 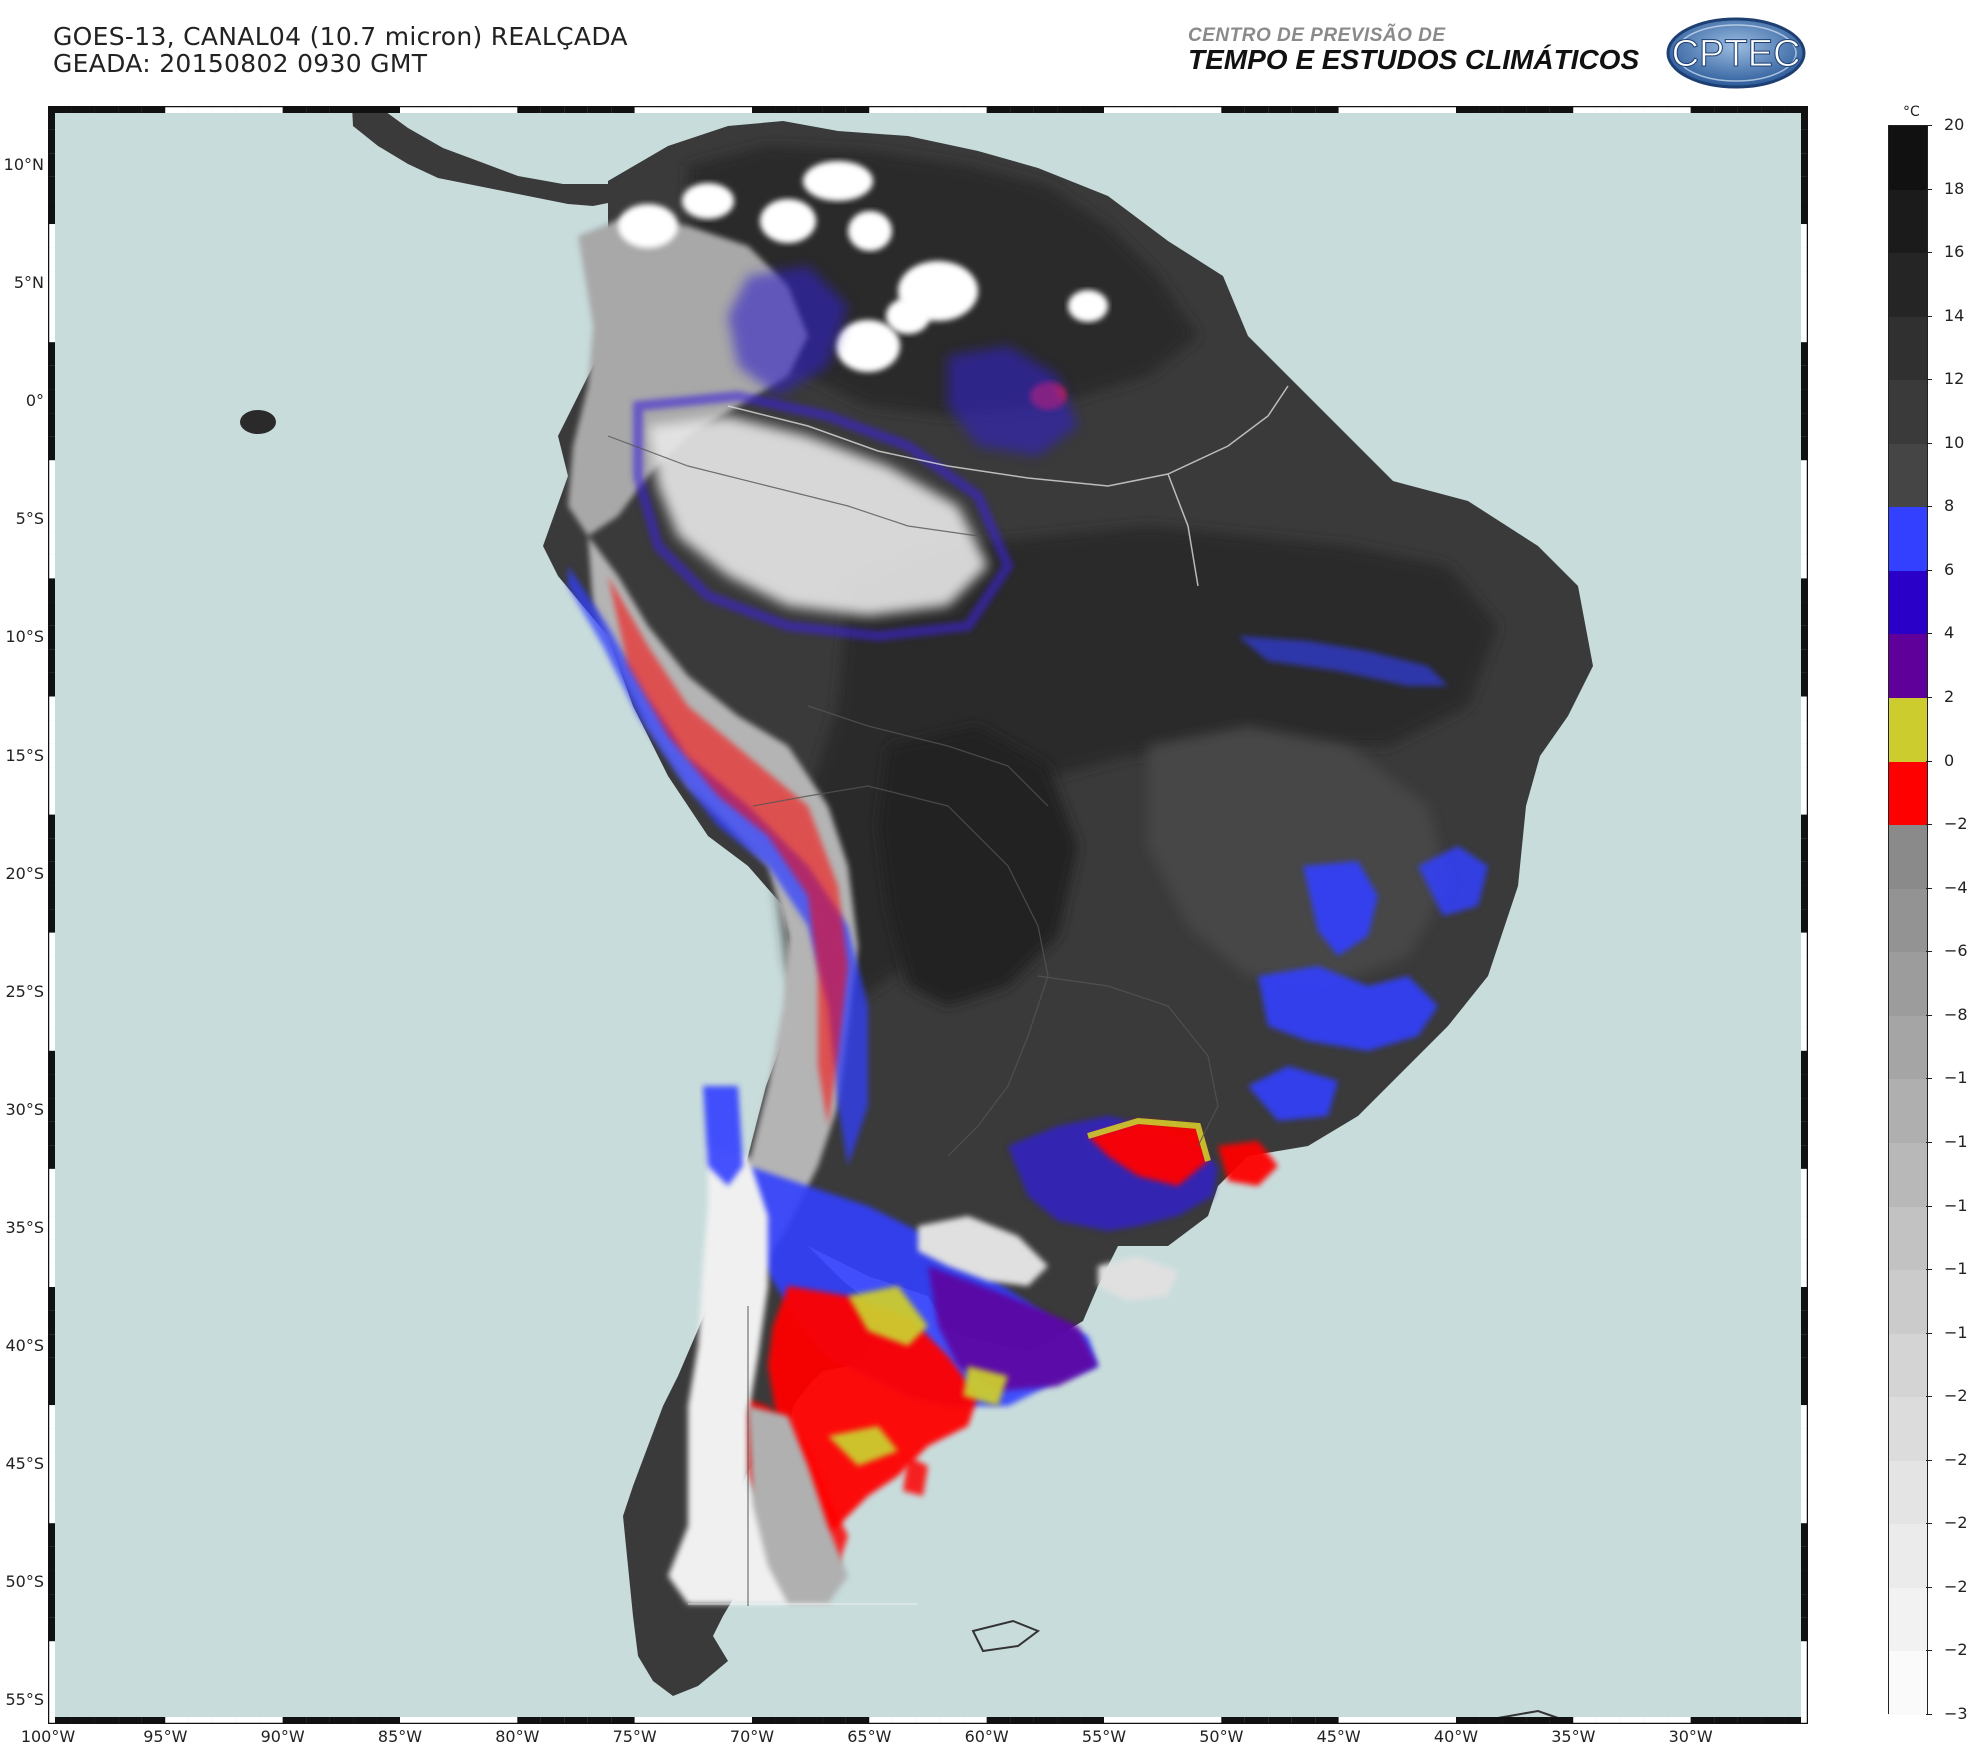 What do you see at coordinates (34, 401) in the screenshot?
I see `lat-label: 0°` at bounding box center [34, 401].